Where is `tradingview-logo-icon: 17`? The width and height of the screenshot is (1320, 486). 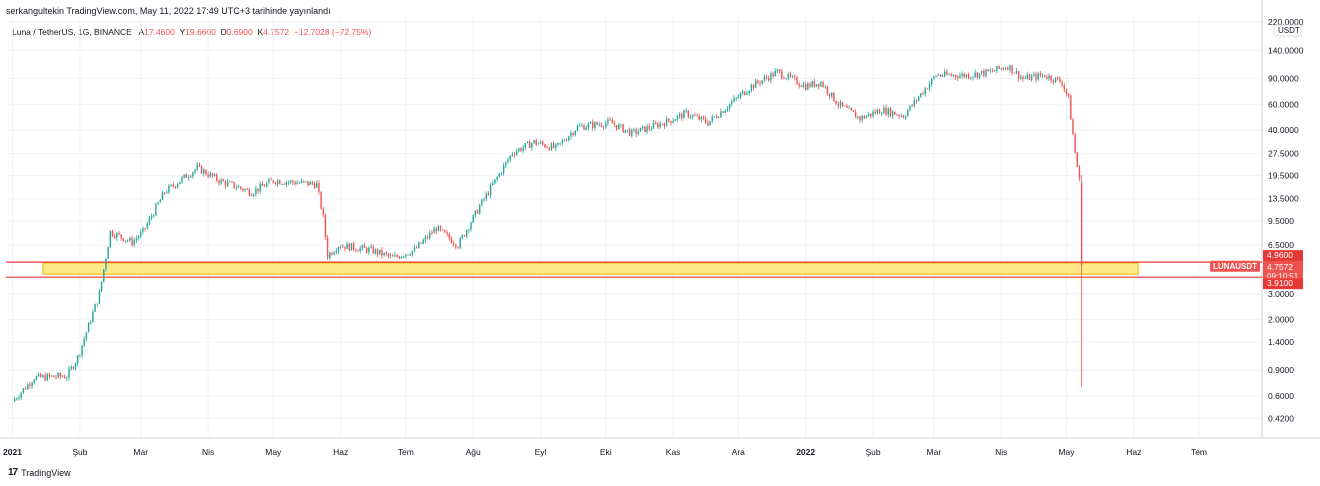
tradingview-logo-icon: 17 is located at coordinates (13, 472).